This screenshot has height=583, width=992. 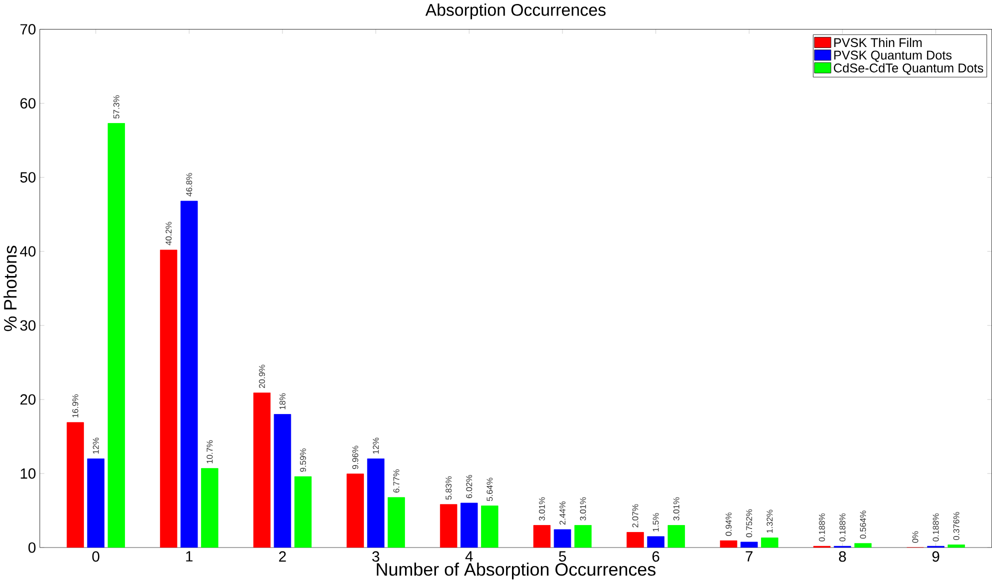 I want to click on data-label: 0.564%, so click(x=863, y=524).